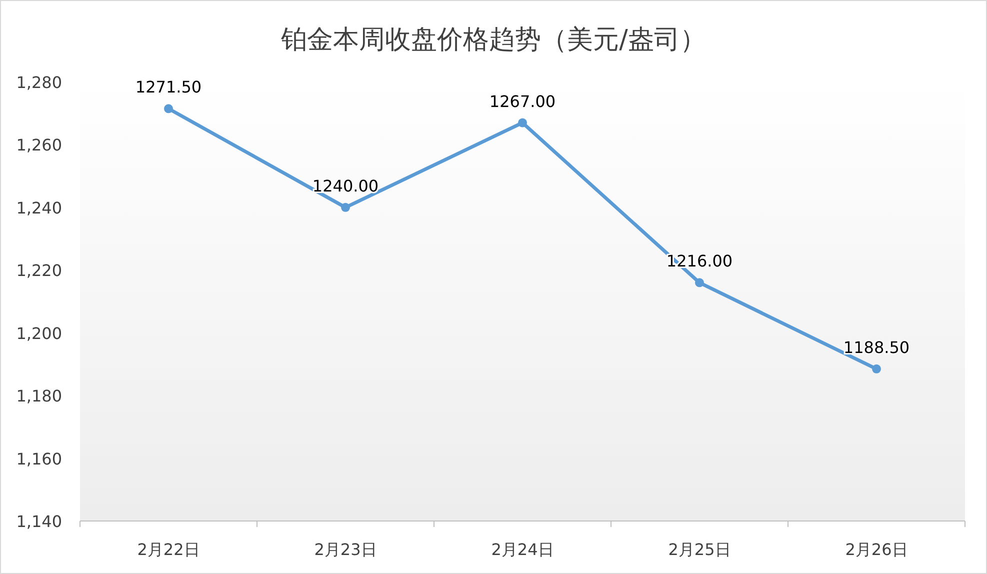 This screenshot has height=574, width=987. What do you see at coordinates (39, 458) in the screenshot?
I see `y-tick-label: 1,160` at bounding box center [39, 458].